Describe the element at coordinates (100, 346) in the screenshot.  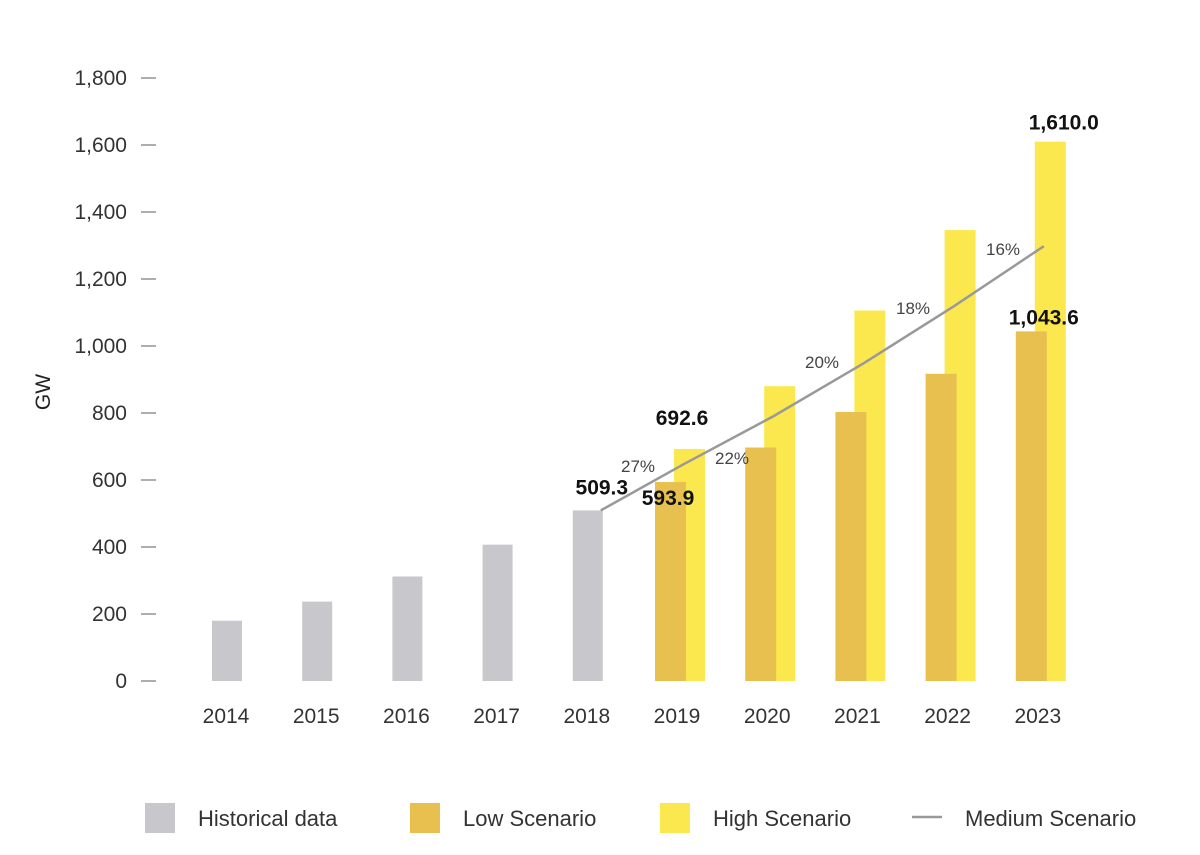
I see `y-tick-label: 1,000` at that location.